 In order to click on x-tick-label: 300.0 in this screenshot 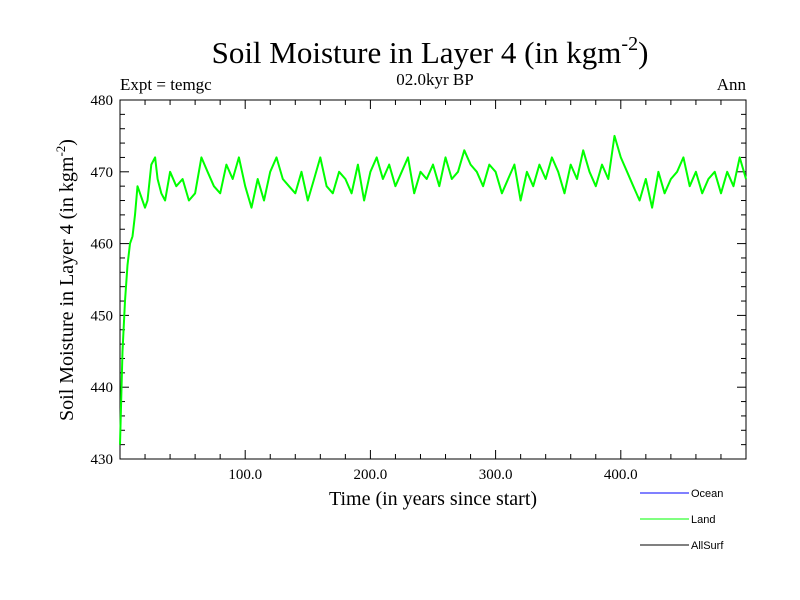, I will do `click(496, 475)`.